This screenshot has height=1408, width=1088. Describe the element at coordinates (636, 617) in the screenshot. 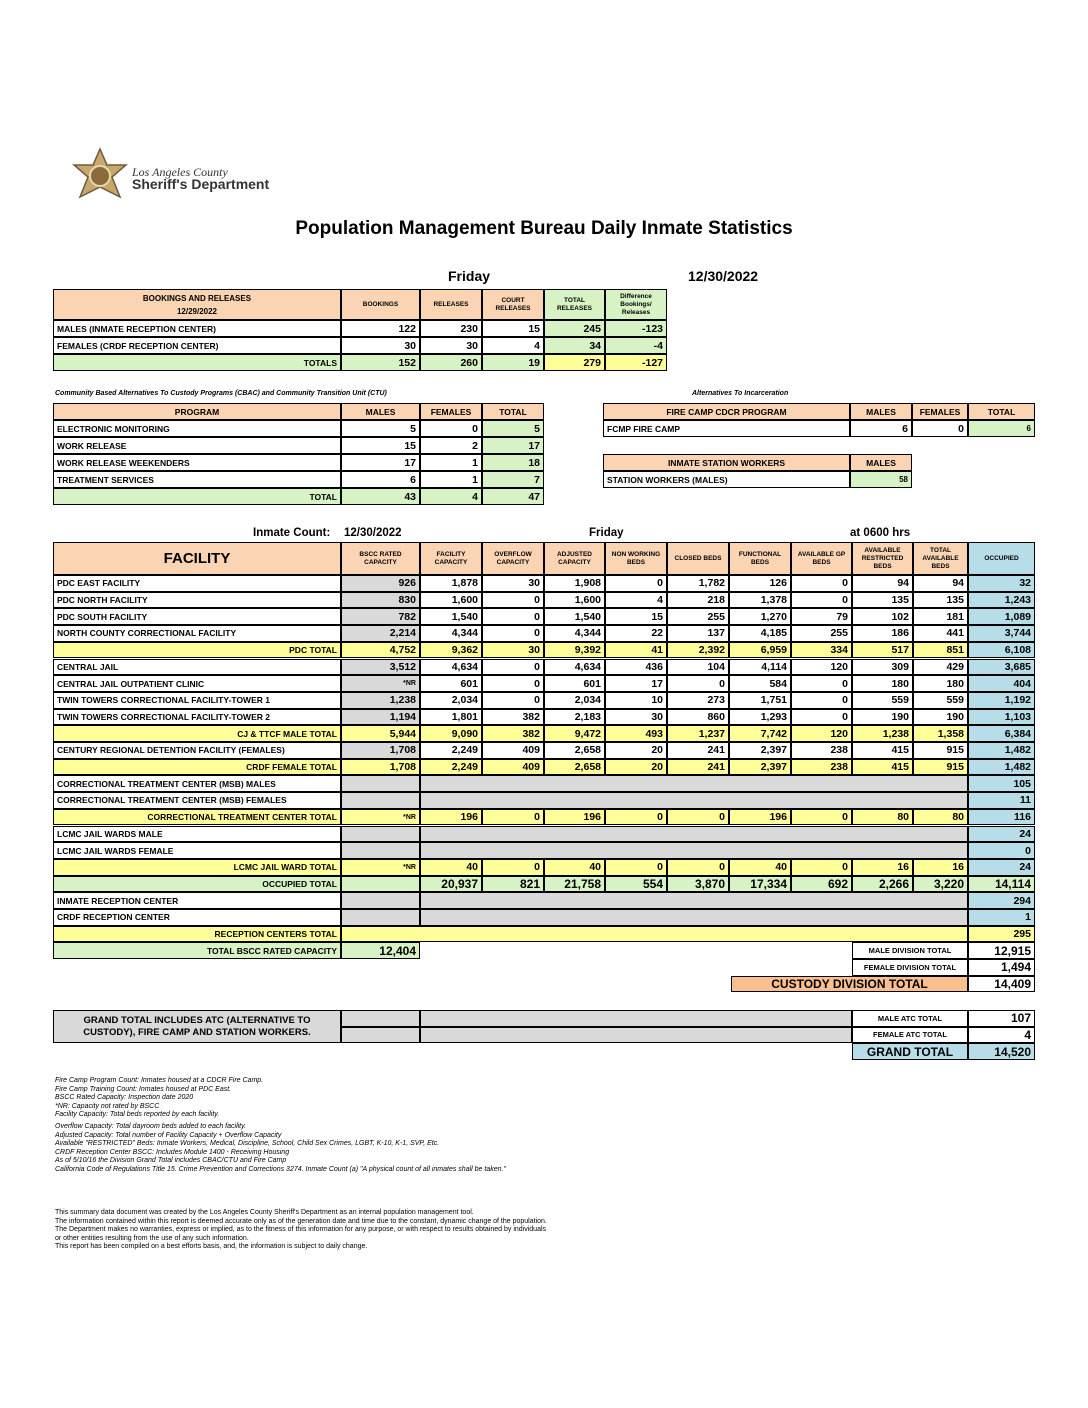

I see `facility-cell: 15` at that location.